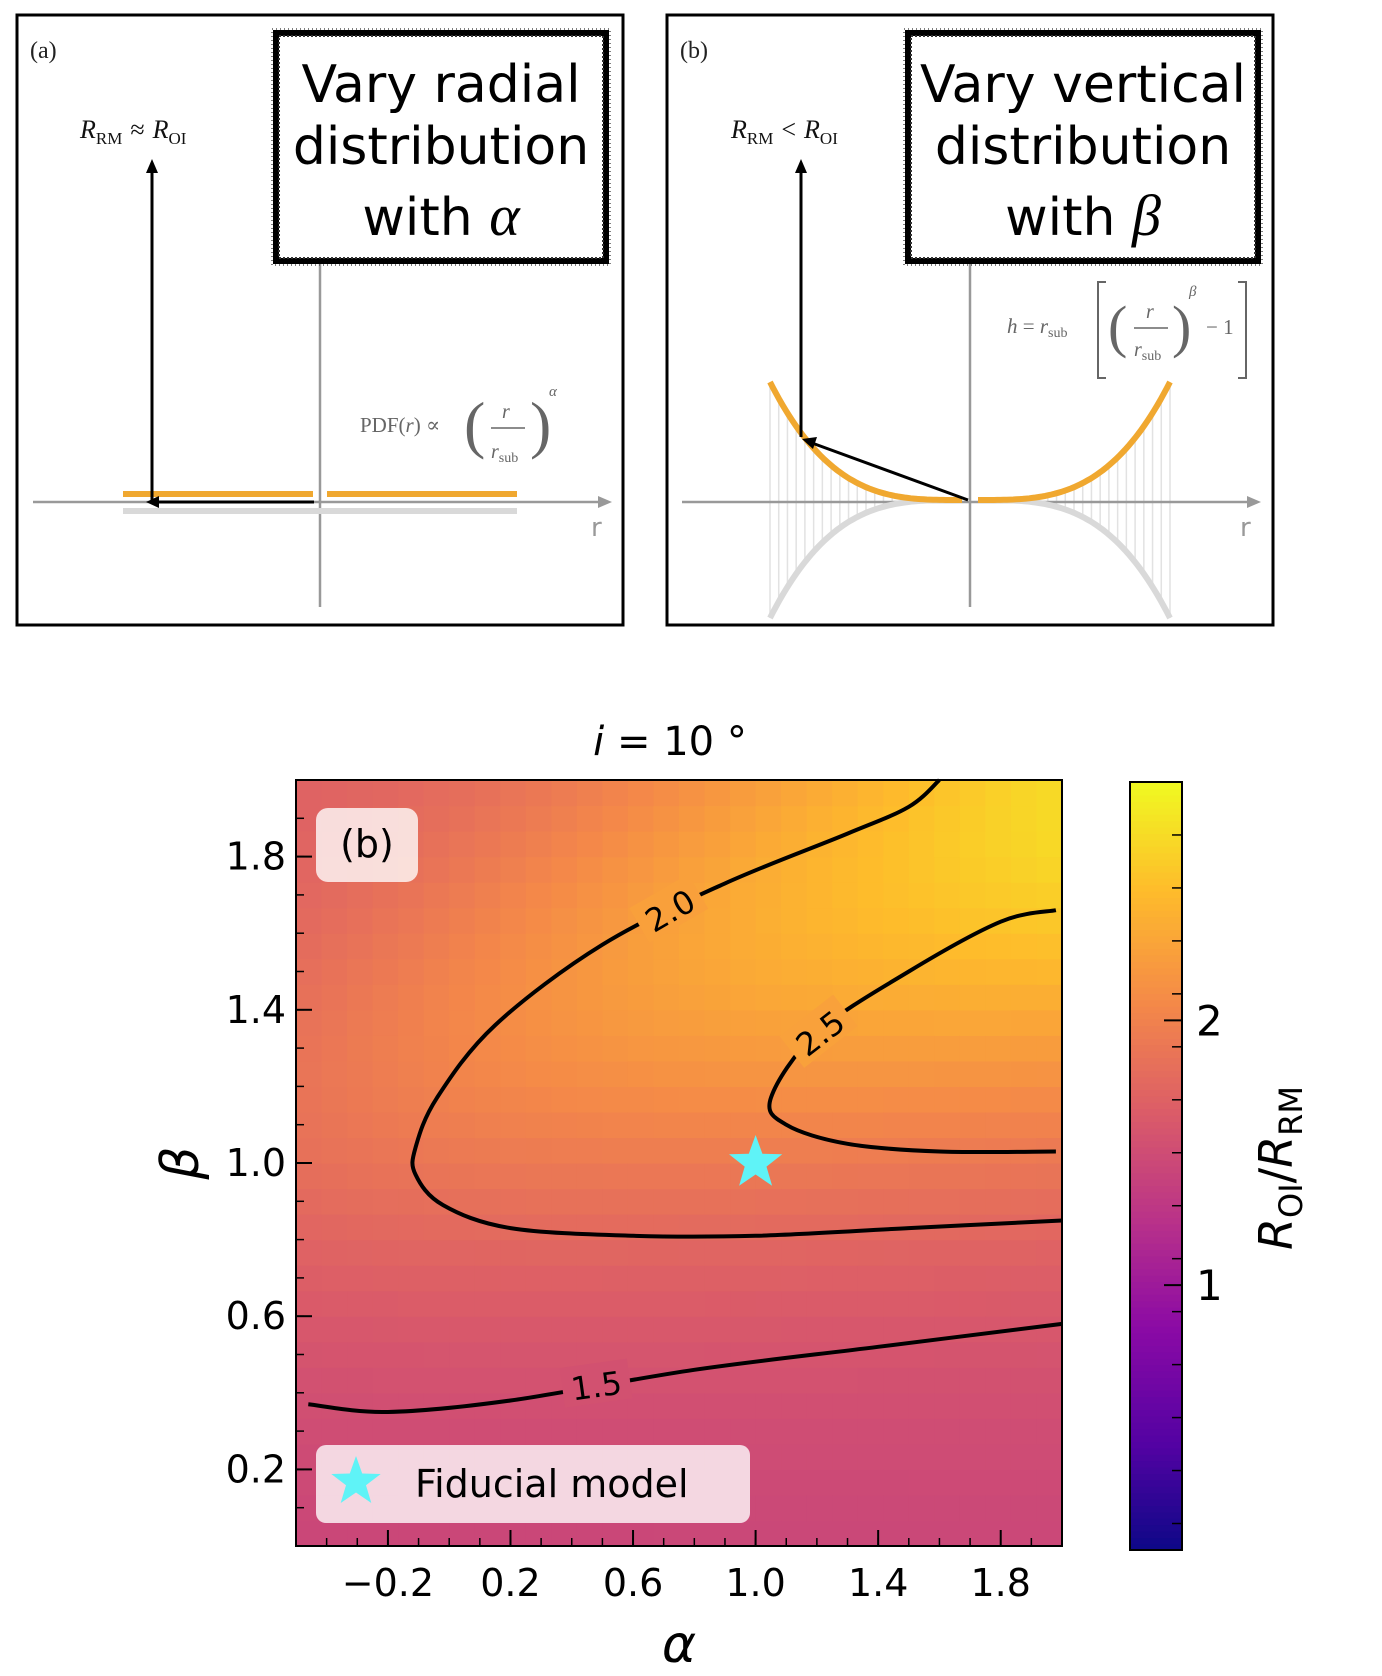 This screenshot has height=1676, width=1382. What do you see at coordinates (1220, 327) in the screenshot?
I see `svg-text: − 1` at bounding box center [1220, 327].